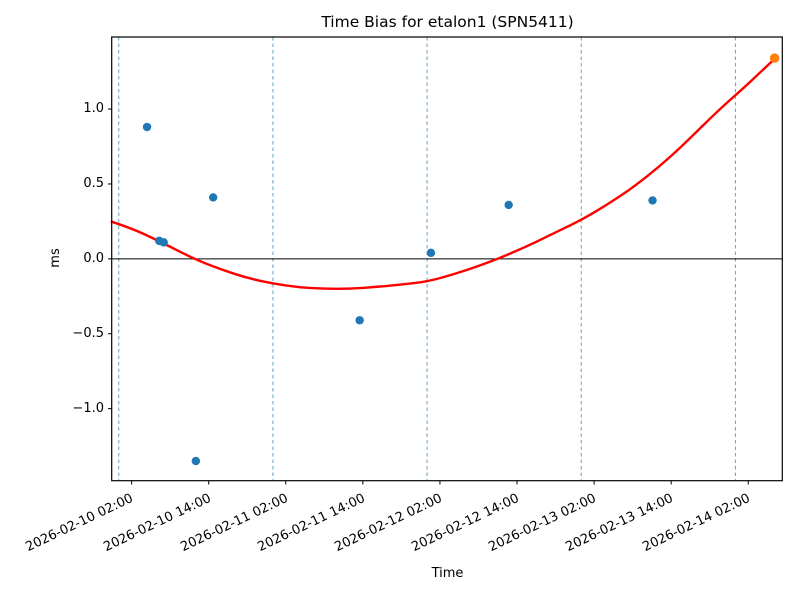  What do you see at coordinates (93, 258) in the screenshot?
I see `y-tick-label: 0.0` at bounding box center [93, 258].